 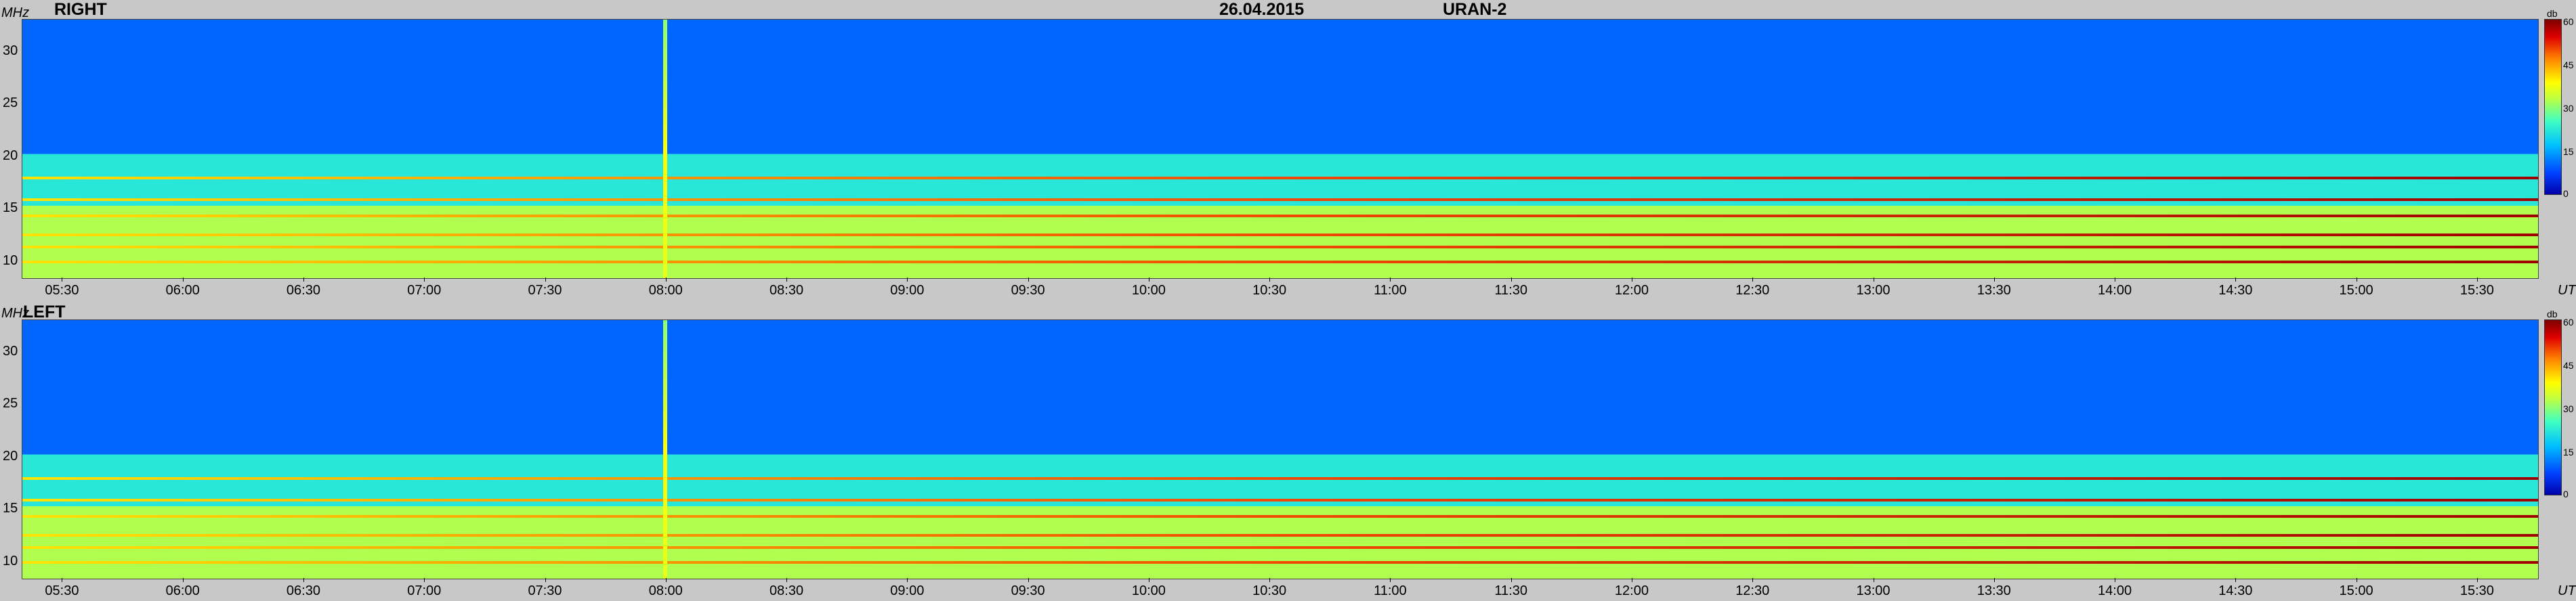 What do you see at coordinates (664, 149) in the screenshot?
I see `burst-line` at bounding box center [664, 149].